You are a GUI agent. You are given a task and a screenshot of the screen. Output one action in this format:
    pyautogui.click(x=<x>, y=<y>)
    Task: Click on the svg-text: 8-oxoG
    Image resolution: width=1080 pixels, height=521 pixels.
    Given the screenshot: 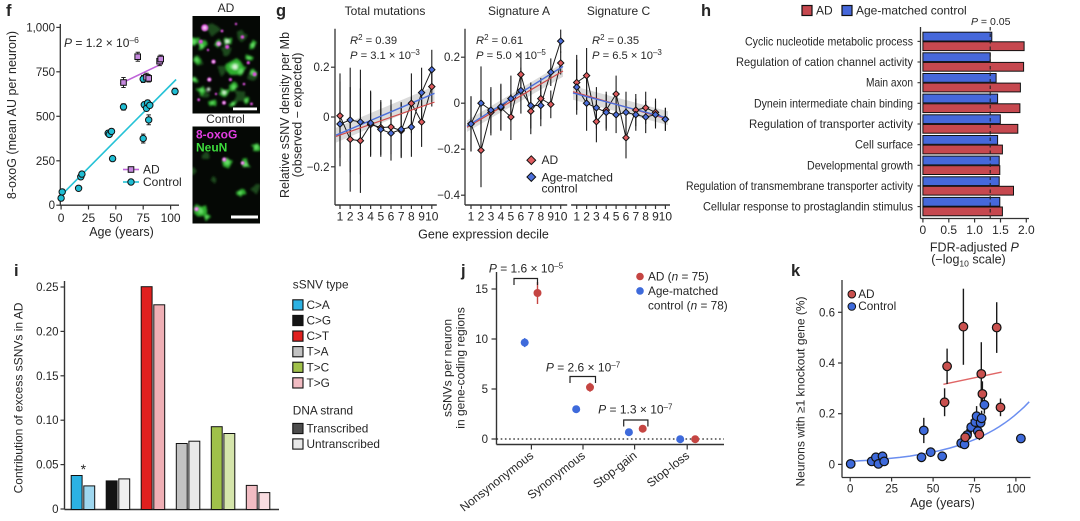 What is the action you would take?
    pyautogui.click(x=216, y=135)
    